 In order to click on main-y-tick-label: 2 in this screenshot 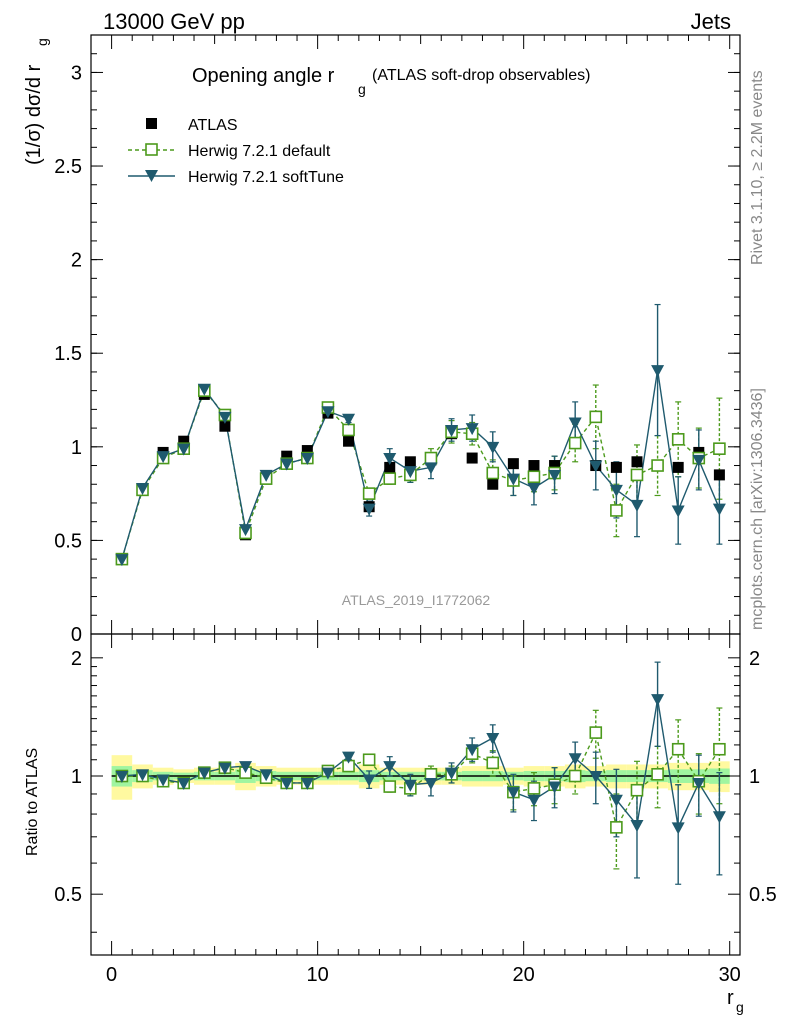, I will do `click(76, 261)`.